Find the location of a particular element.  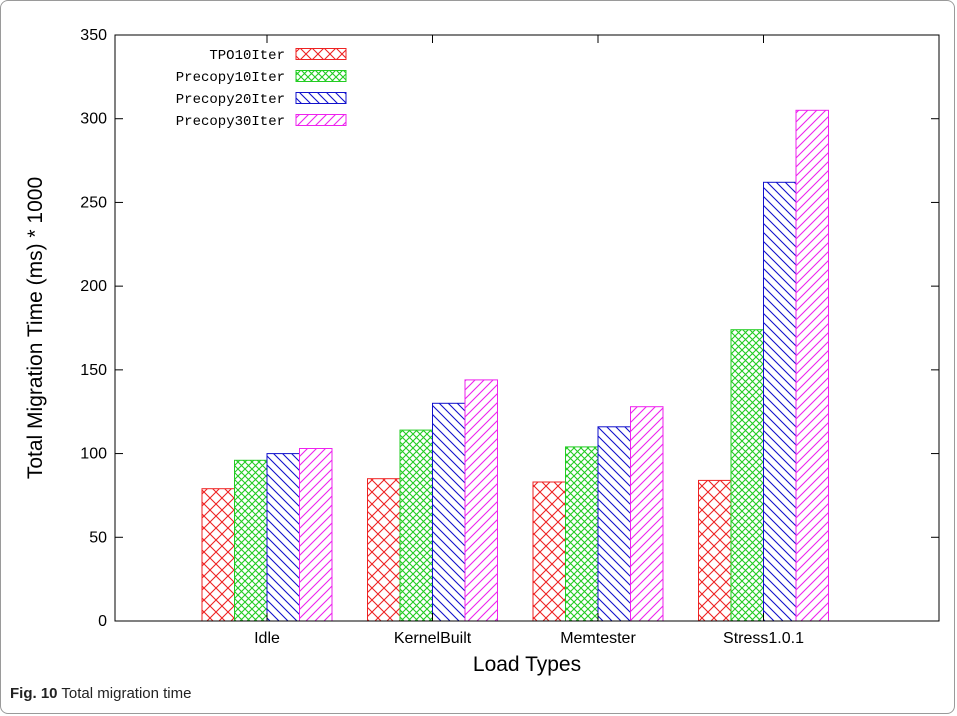

figure-caption: Fig. 10 Total migration time is located at coordinates (100, 693).